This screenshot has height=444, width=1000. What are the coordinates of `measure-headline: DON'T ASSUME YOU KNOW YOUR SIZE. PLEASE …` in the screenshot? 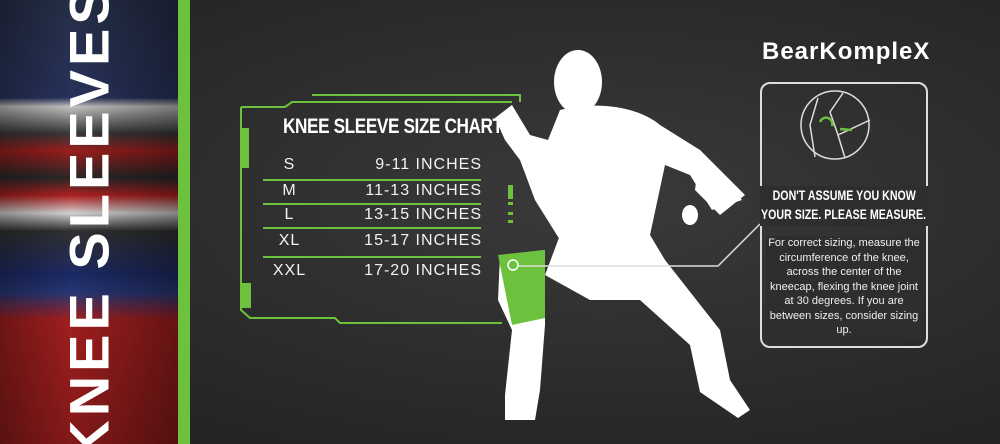 It's located at (844, 206).